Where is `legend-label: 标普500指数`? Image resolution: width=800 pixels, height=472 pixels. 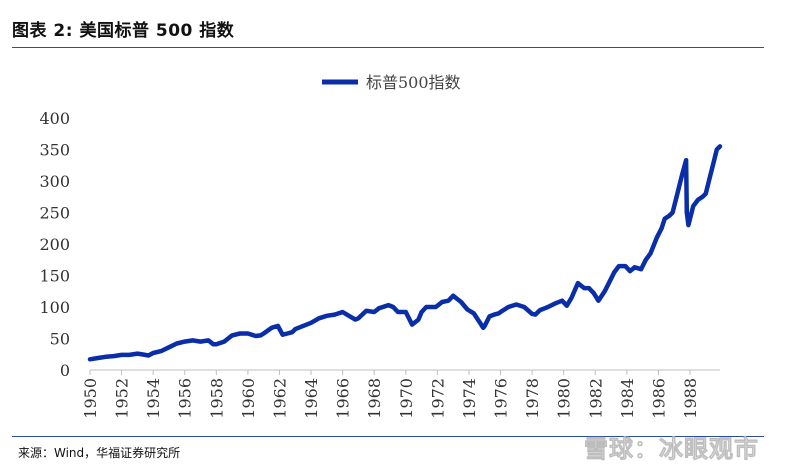 legend-label: 标普500指数 is located at coordinates (413, 82).